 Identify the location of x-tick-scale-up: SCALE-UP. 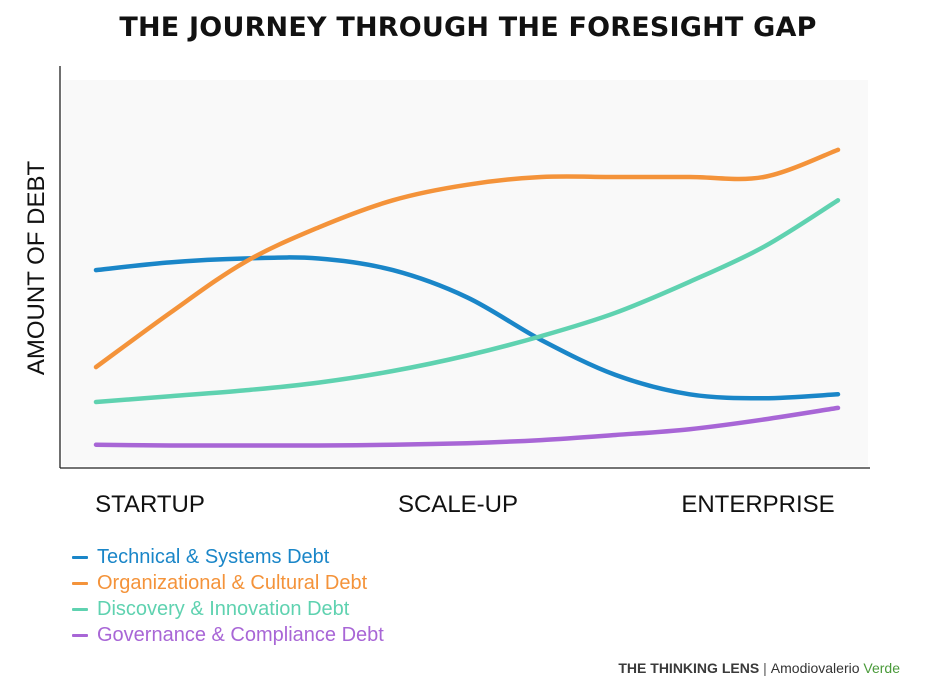
(458, 504).